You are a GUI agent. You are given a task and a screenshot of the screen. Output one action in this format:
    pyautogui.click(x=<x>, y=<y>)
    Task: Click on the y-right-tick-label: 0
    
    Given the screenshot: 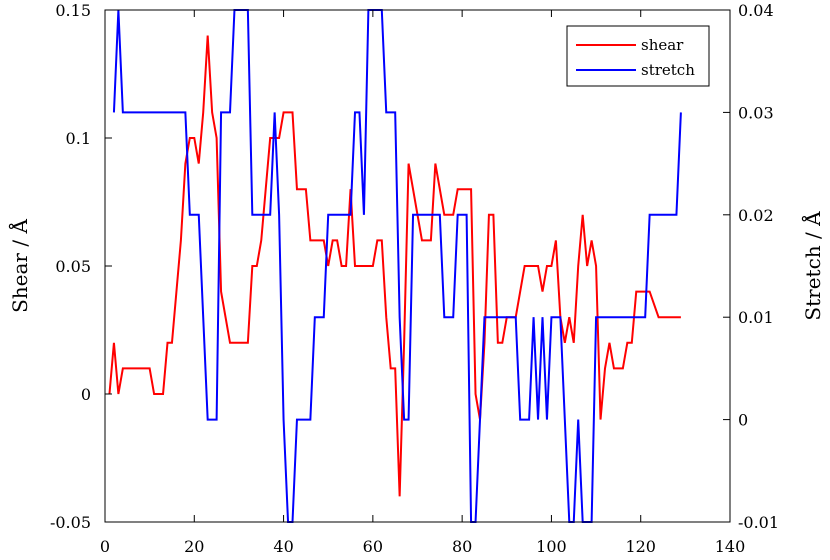 What is the action you would take?
    pyautogui.click(x=743, y=420)
    